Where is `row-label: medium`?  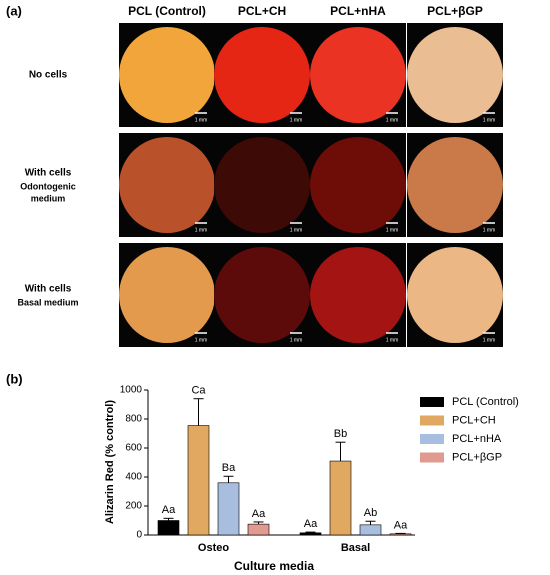
row-label: medium is located at coordinates (48, 198).